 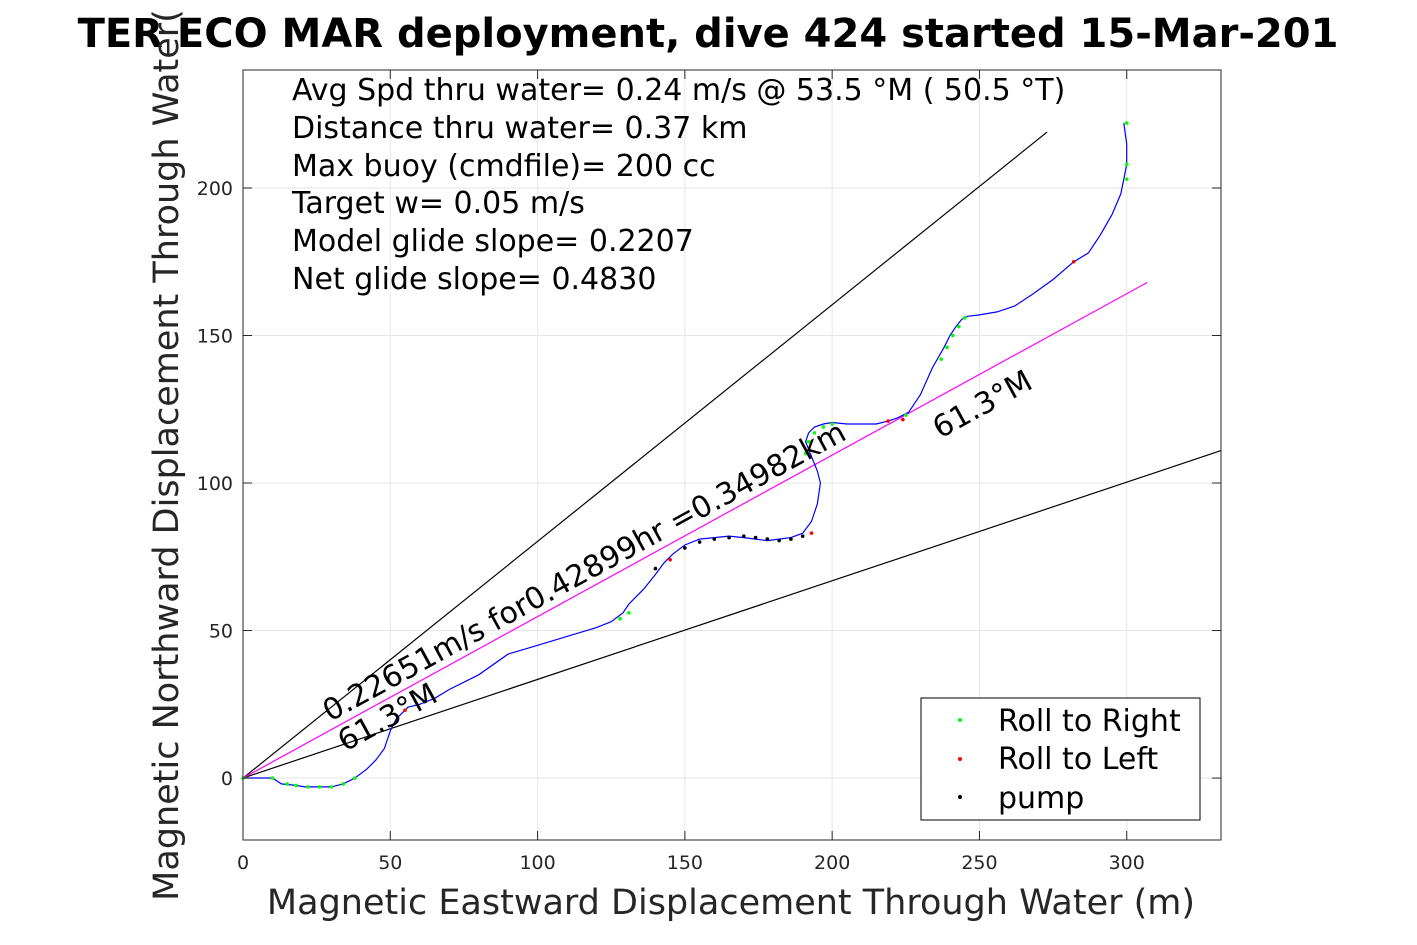 I want to click on y-tick-label: 200, so click(x=215, y=189).